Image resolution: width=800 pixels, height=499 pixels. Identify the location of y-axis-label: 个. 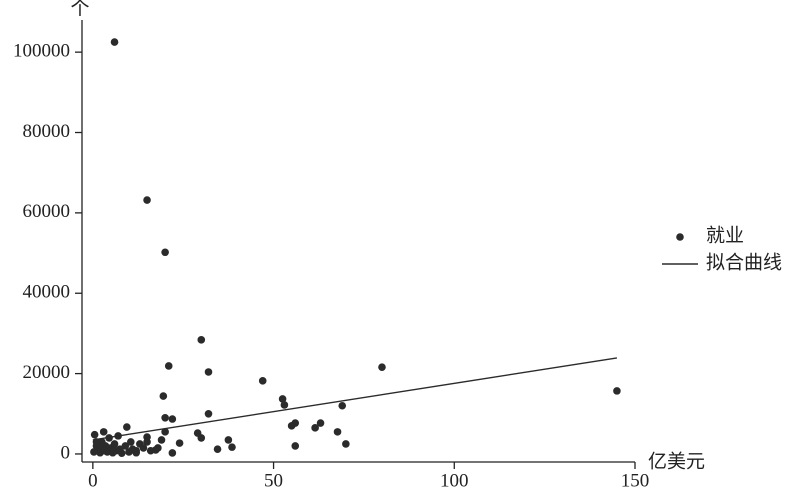
(79, 9).